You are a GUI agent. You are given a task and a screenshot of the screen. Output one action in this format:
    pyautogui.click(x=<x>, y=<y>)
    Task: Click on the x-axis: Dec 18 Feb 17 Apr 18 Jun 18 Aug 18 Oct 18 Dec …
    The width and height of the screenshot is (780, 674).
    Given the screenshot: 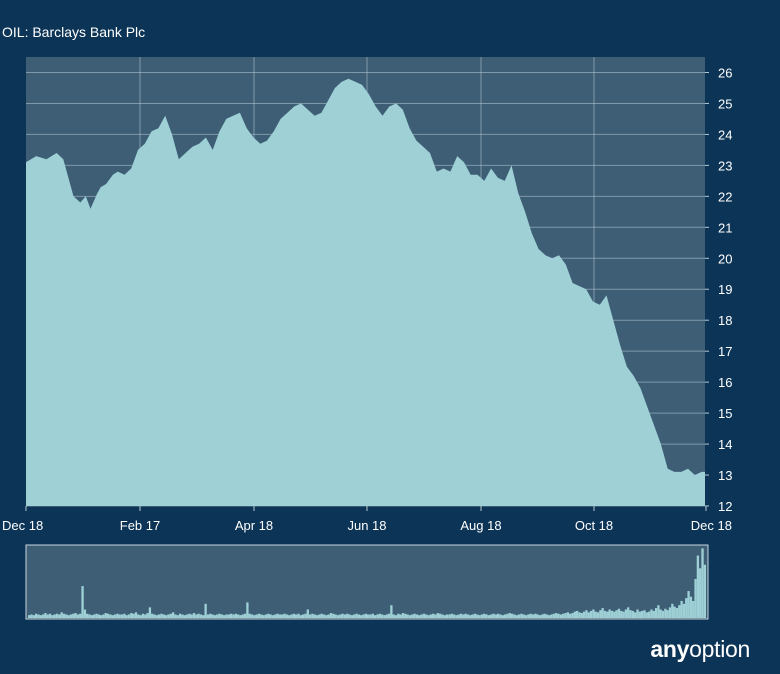 What is the action you would take?
    pyautogui.click(x=367, y=519)
    